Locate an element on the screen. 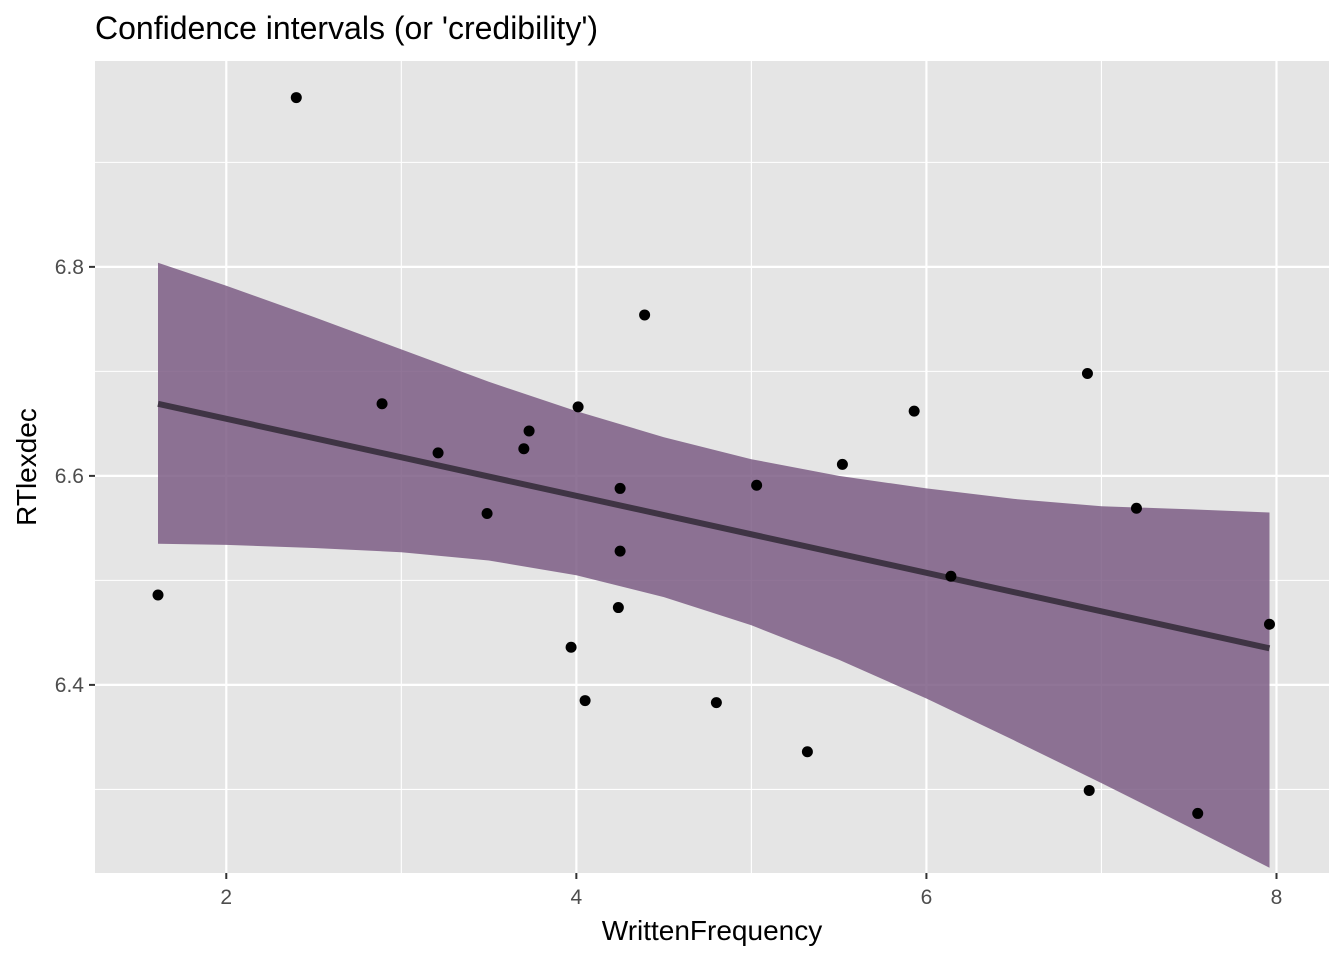  x-tick-label-3: 8 is located at coordinates (1277, 897).